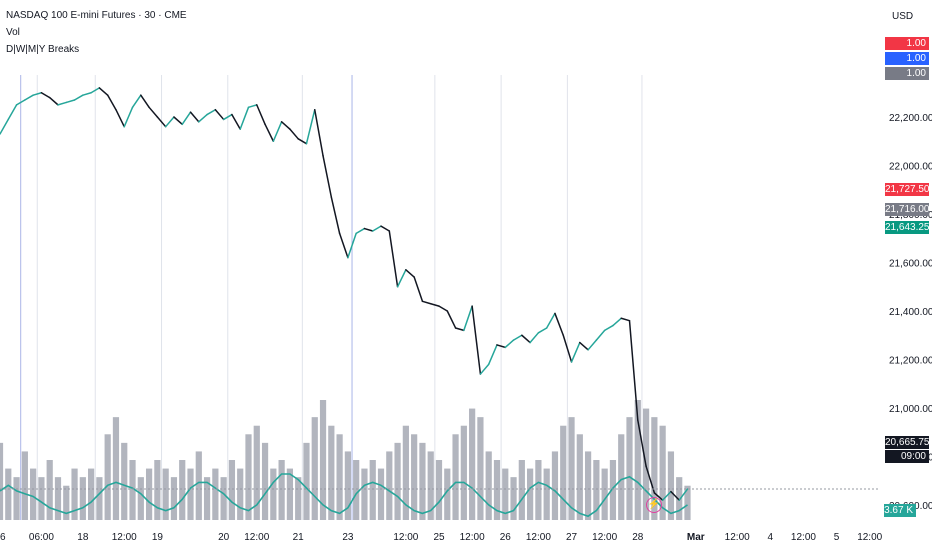 Image resolution: width=932 pixels, height=550 pixels. What do you see at coordinates (96, 15) in the screenshot?
I see `symbol-title: NASDAQ 100 E-mini Futures · 30 · CME` at bounding box center [96, 15].